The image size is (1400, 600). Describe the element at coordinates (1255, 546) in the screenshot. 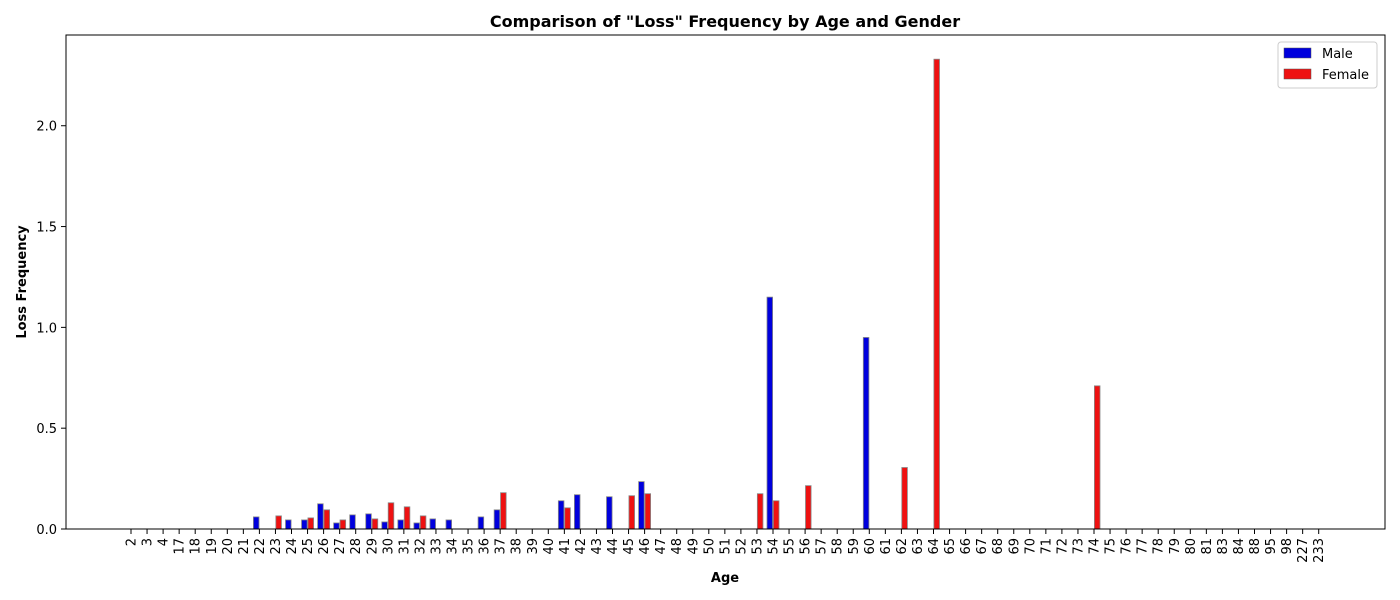

I see `x-tick-label: 88` at that location.